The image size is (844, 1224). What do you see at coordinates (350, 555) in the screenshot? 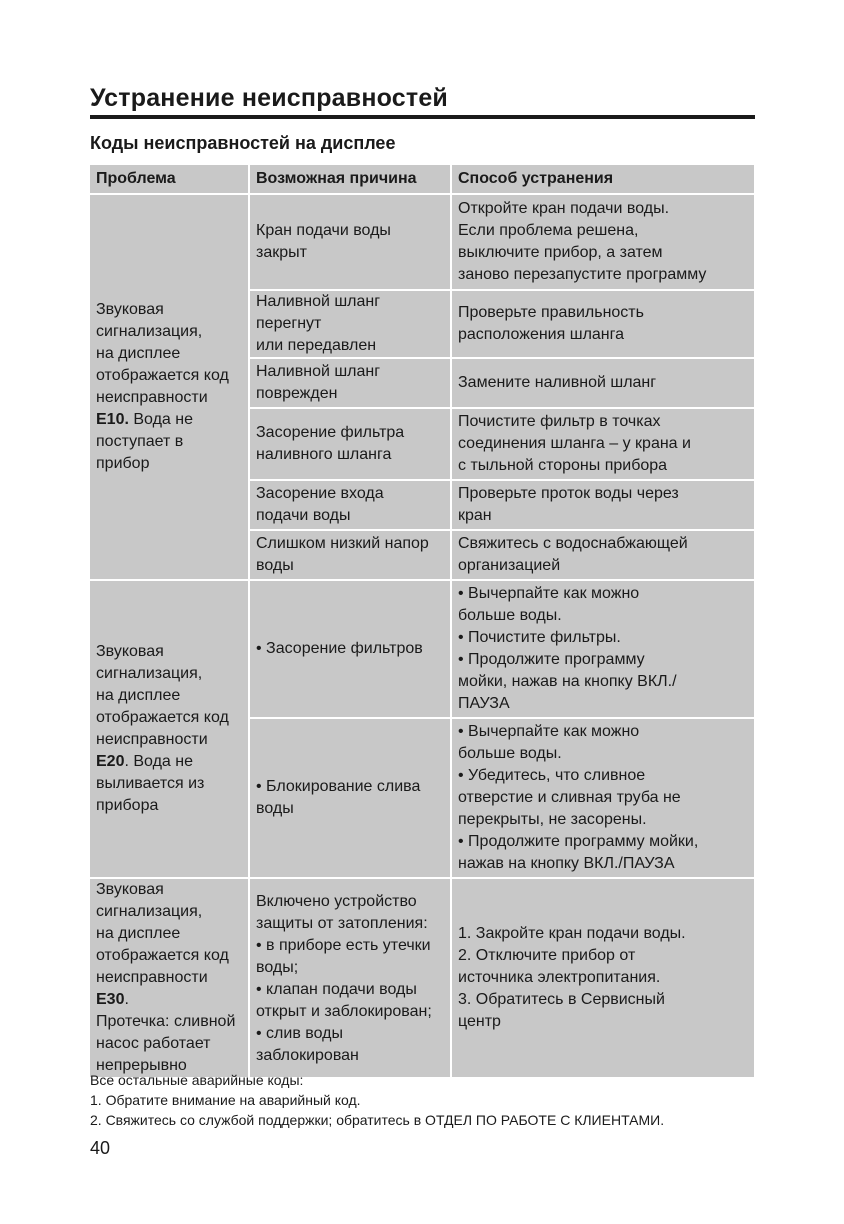
I see `cause-cell: Слишком низкий напор воды` at bounding box center [350, 555].